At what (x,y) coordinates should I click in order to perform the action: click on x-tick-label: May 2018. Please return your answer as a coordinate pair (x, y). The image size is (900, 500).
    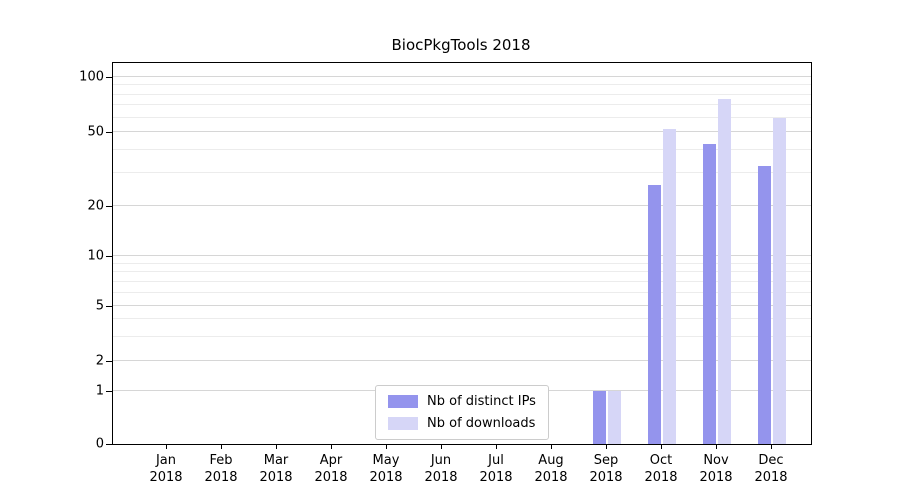
    Looking at the image, I should click on (386, 469).